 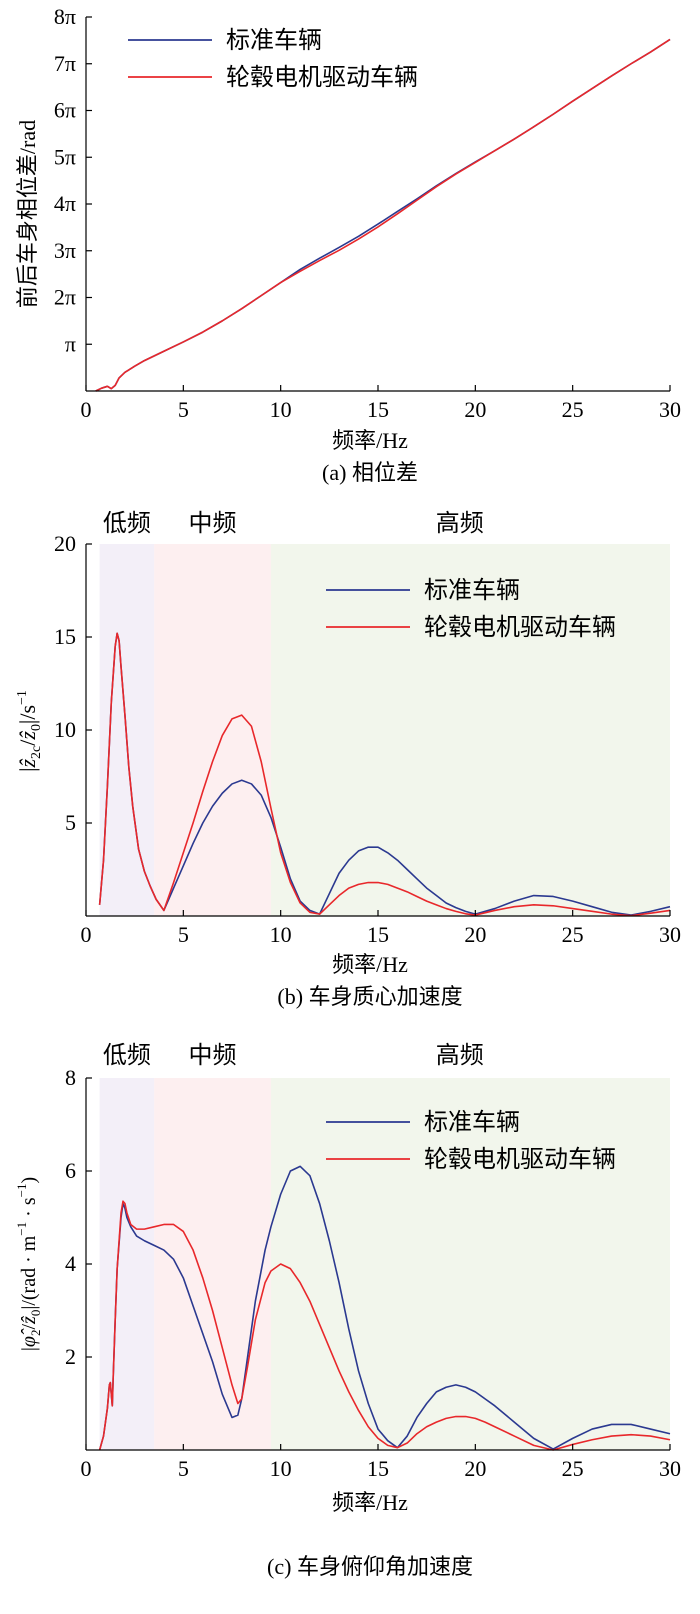 What do you see at coordinates (35, 1333) in the screenshot?
I see `ylabel-sub-1: 2` at bounding box center [35, 1333].